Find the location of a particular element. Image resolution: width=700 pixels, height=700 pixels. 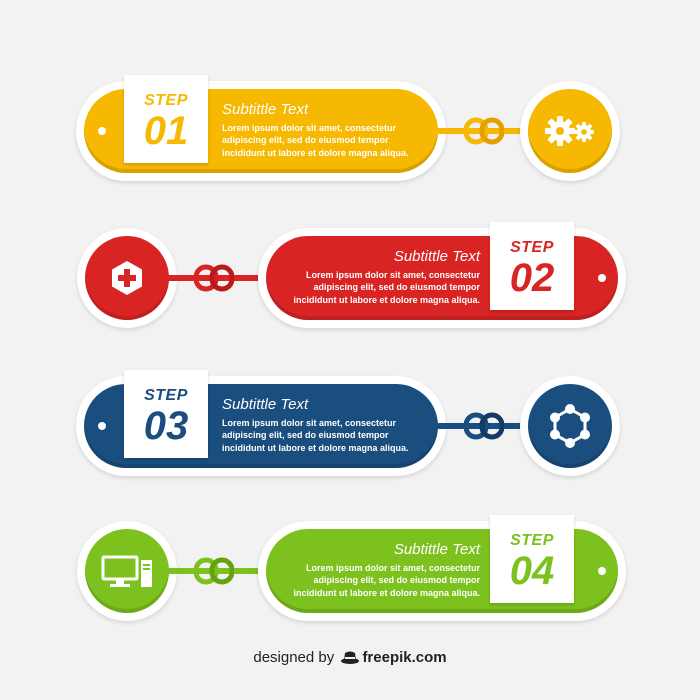

gears-icon is located at coordinates (569, 131).